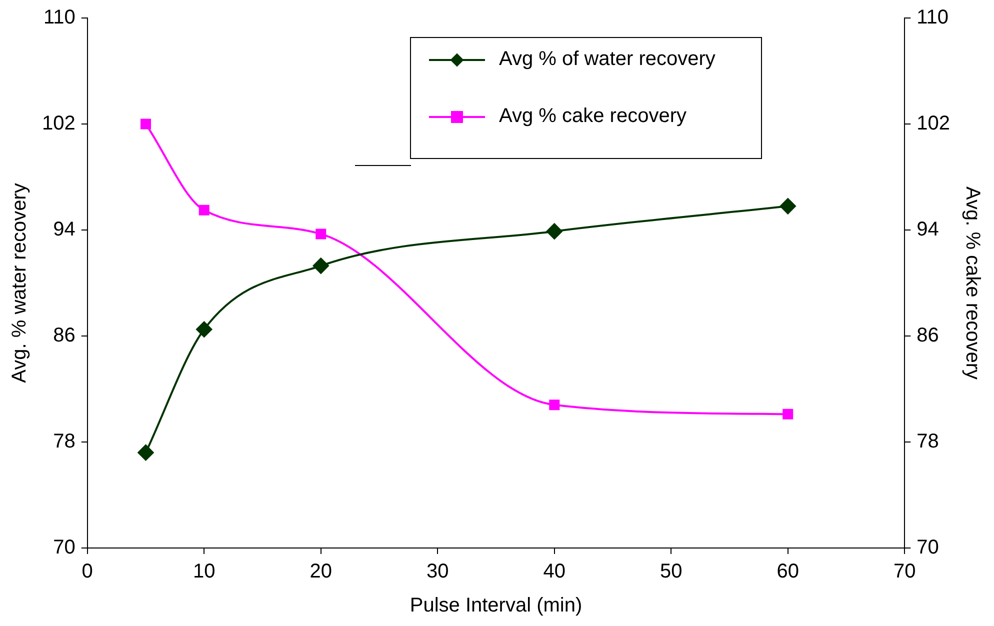  What do you see at coordinates (437, 571) in the screenshot?
I see `x-tick-label: 30` at bounding box center [437, 571].